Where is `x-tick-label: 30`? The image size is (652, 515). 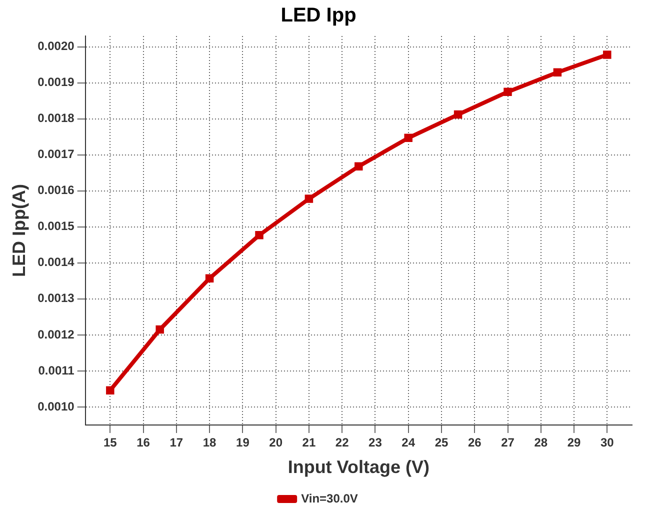
x-tick-label: 30 is located at coordinates (607, 443).